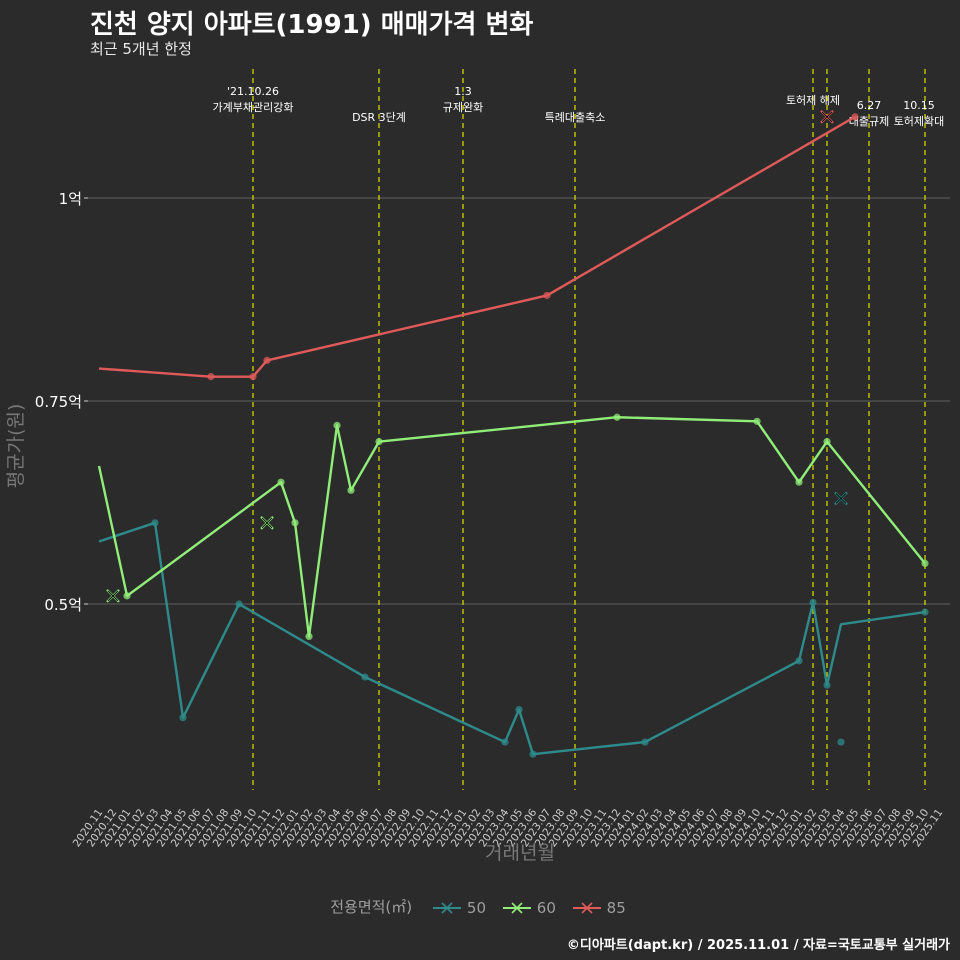  I want to click on legend-item-60: 60, so click(530, 908).